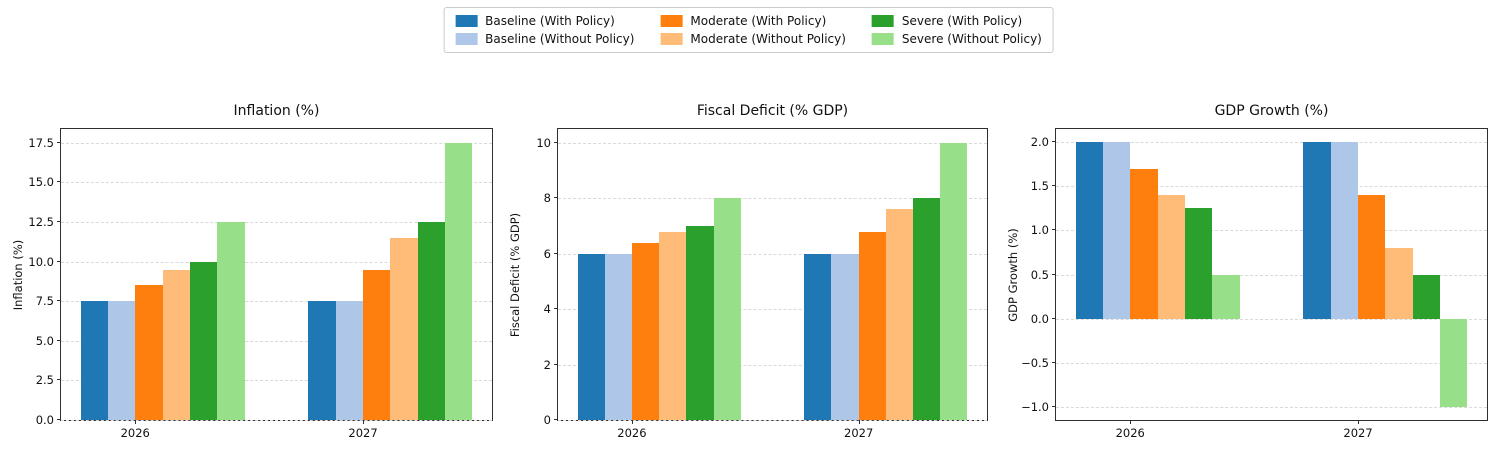 The image size is (1497, 450). Describe the element at coordinates (671, 39) in the screenshot. I see `legend-swatch-moderate-without-icon` at that location.